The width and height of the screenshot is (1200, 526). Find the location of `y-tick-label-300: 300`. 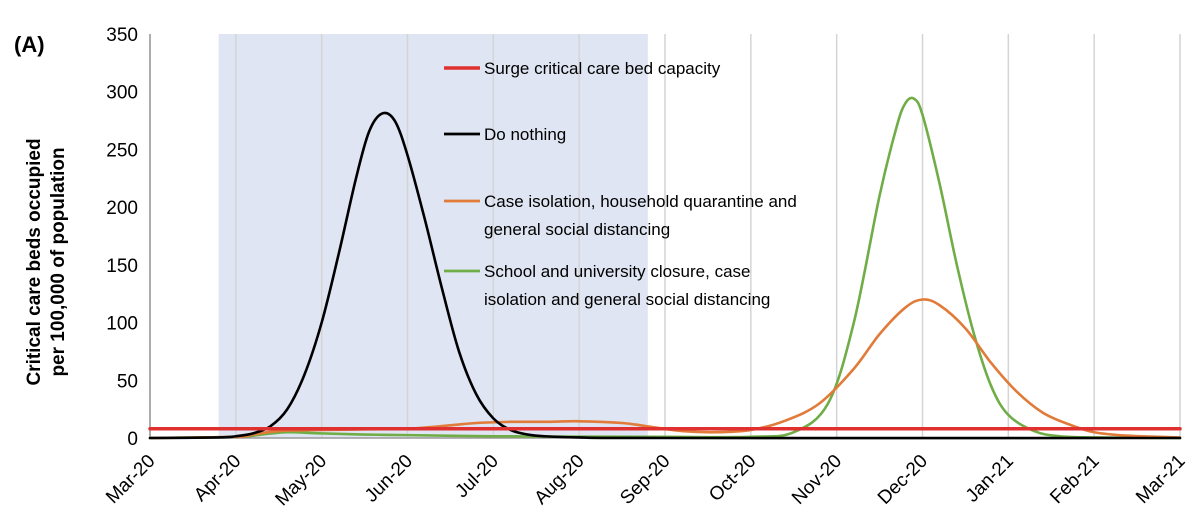

y-tick-label-300: 300 is located at coordinates (122, 93).